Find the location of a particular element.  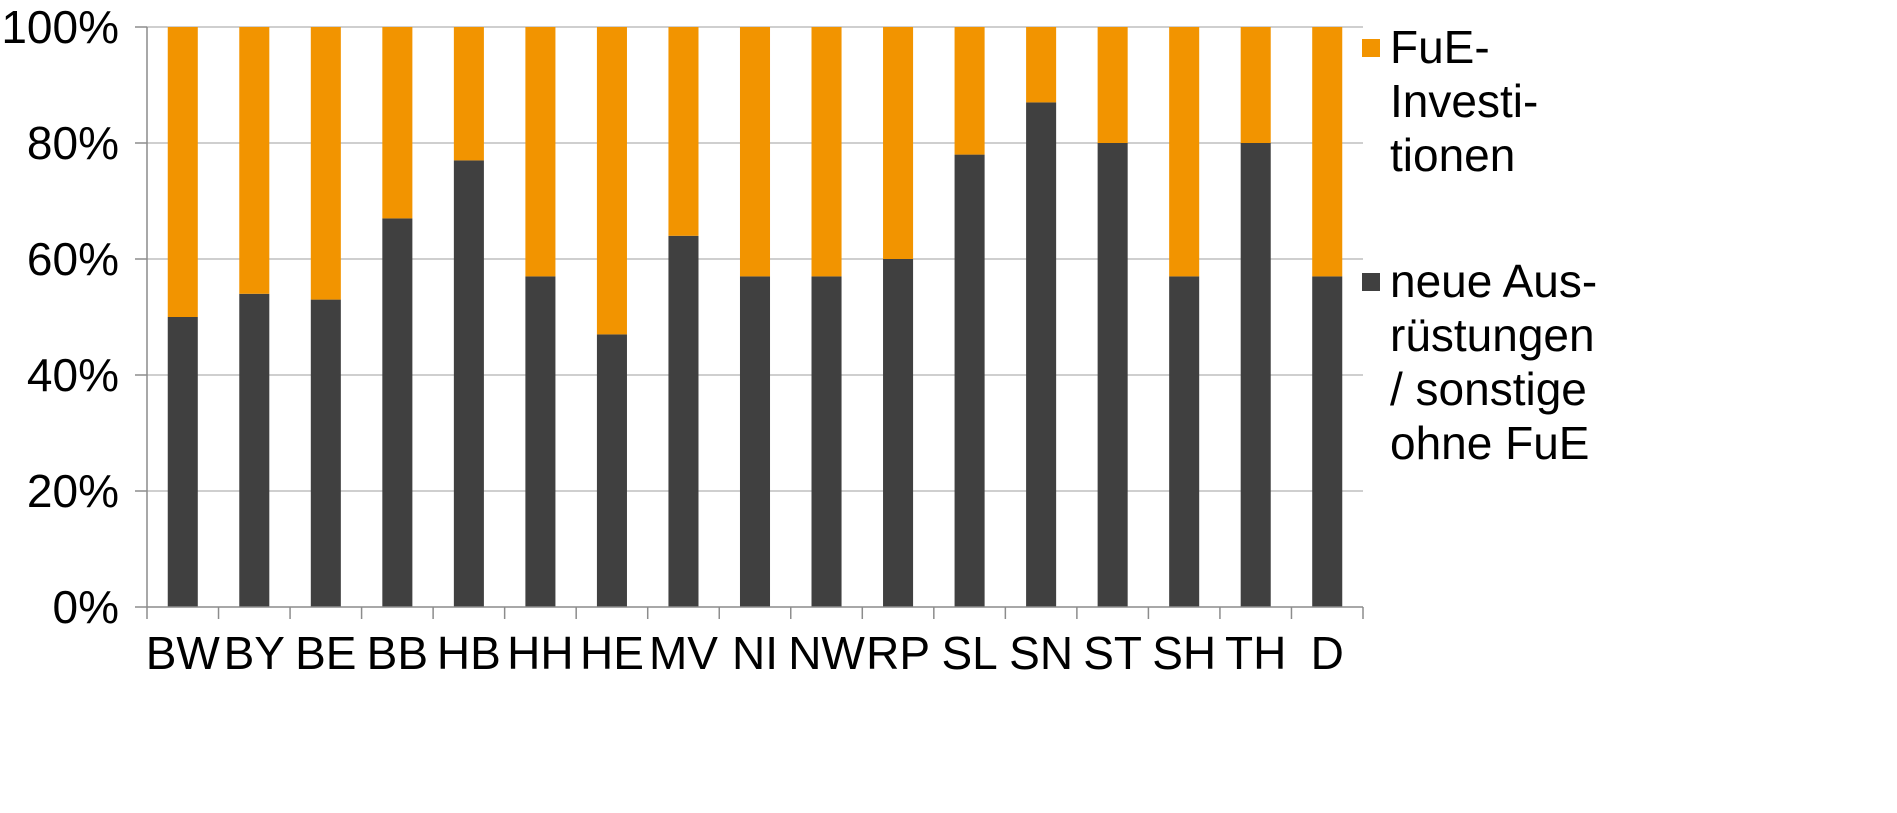

x-tick-label-hh: HH is located at coordinates (540, 653).